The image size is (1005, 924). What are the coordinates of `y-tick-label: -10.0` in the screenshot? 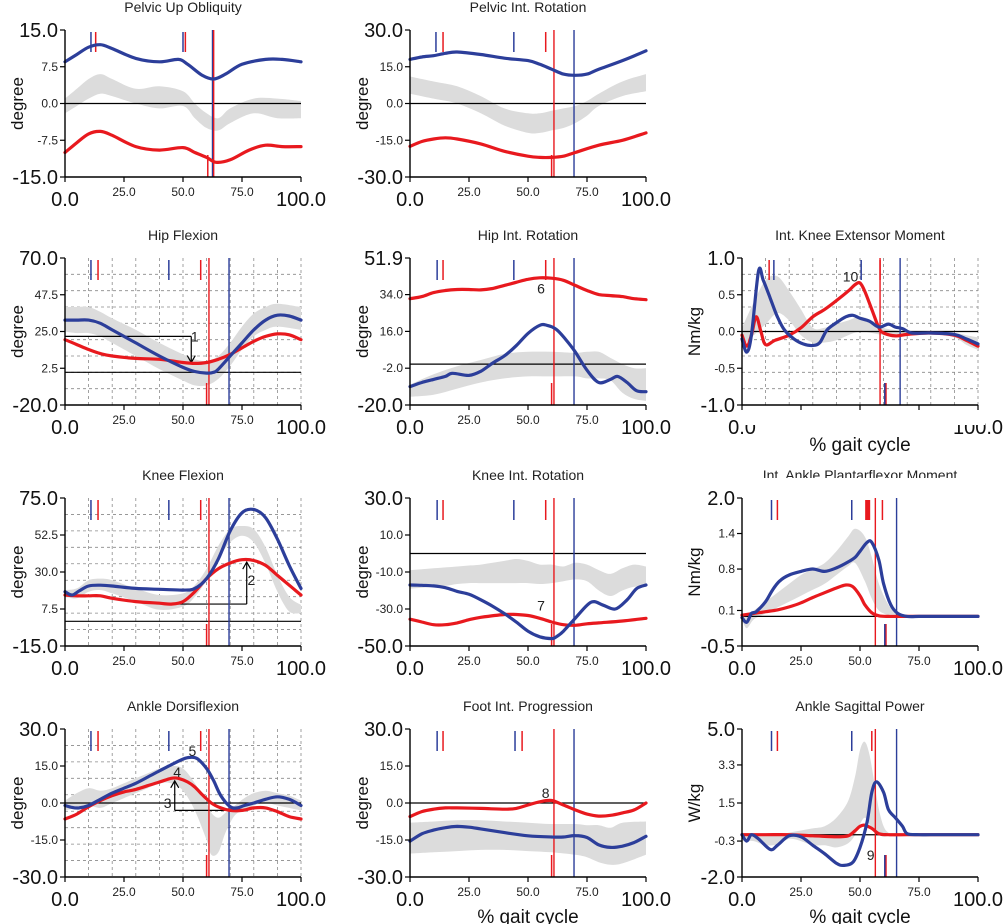 It's located at (390, 572).